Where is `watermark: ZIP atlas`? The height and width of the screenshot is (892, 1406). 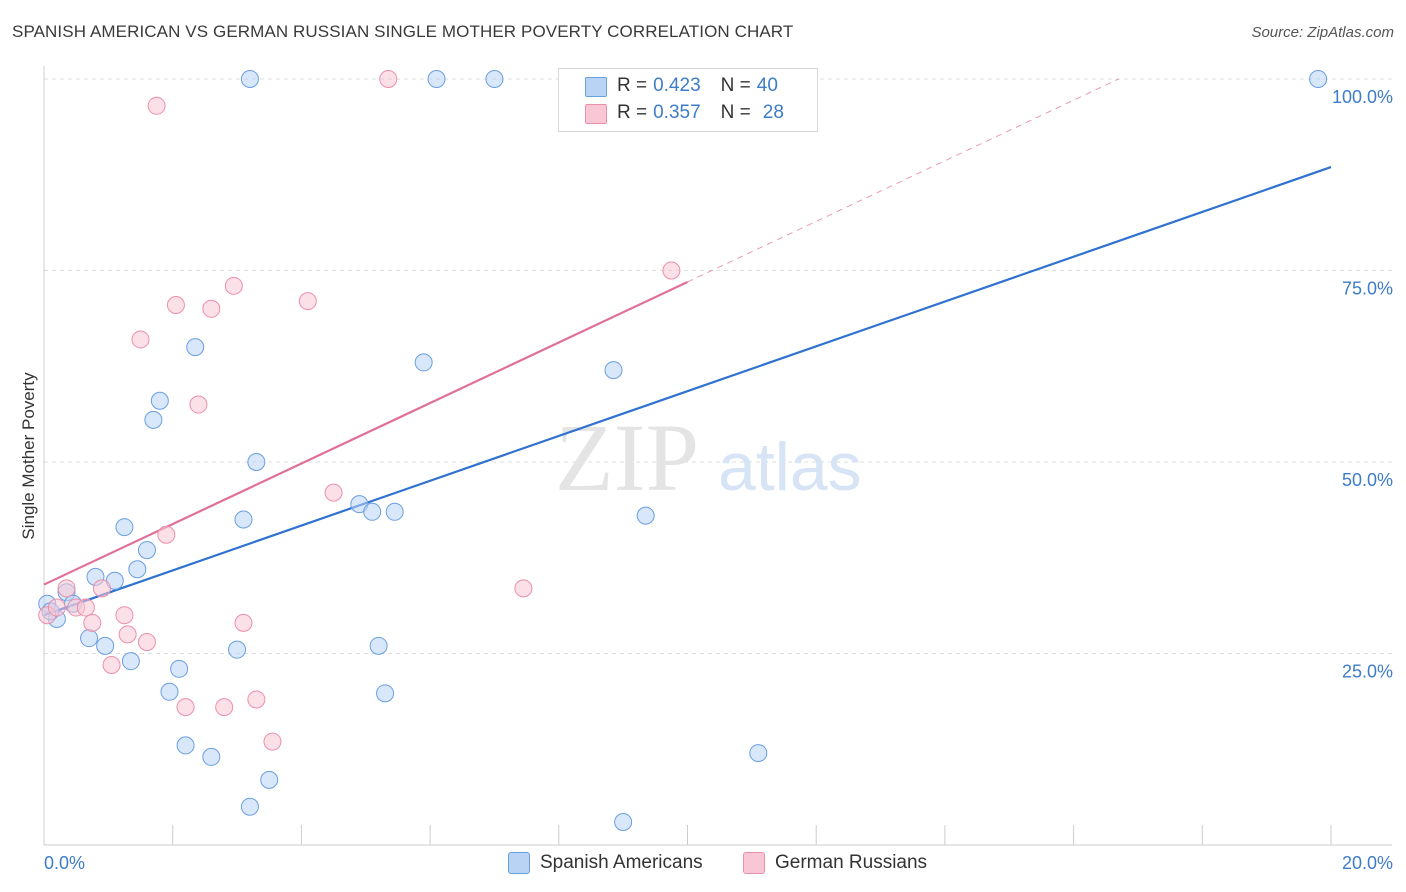 watermark: ZIP atlas is located at coordinates (708, 457).